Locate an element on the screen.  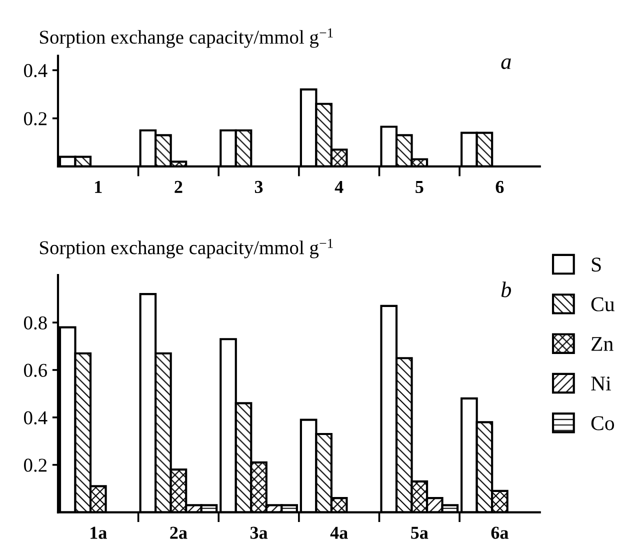
legend-label: Co is located at coordinates (602, 423).